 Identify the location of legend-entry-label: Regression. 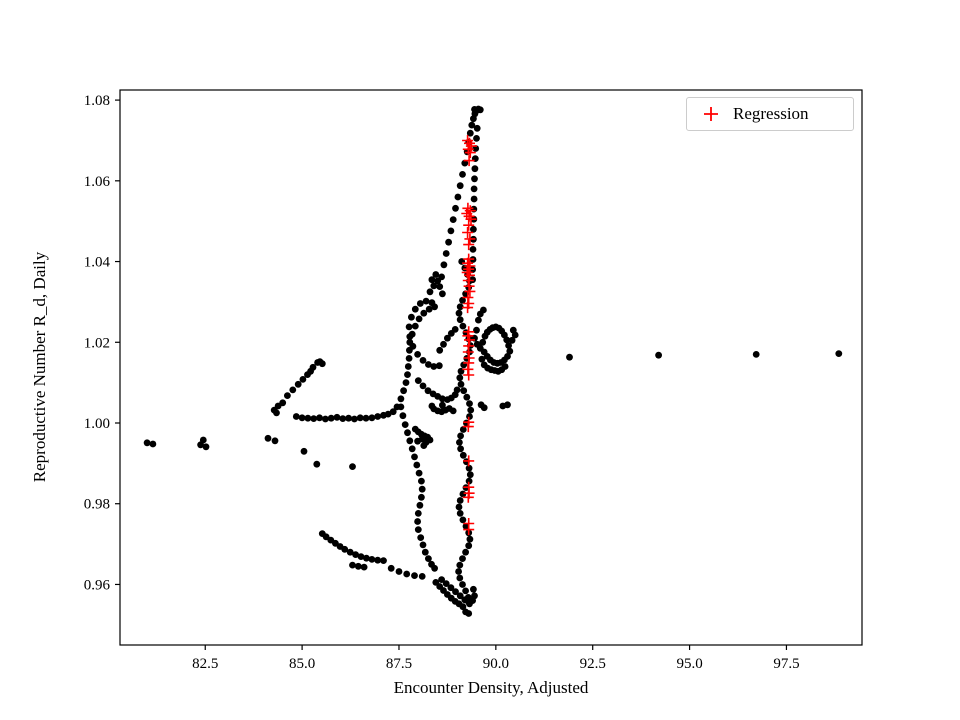
(771, 113).